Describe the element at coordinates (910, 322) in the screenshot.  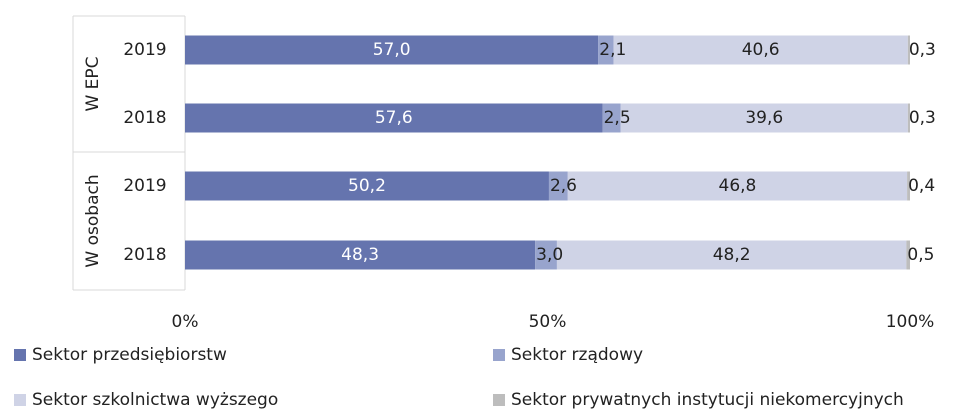
I see `x-tick-label: 100%` at that location.